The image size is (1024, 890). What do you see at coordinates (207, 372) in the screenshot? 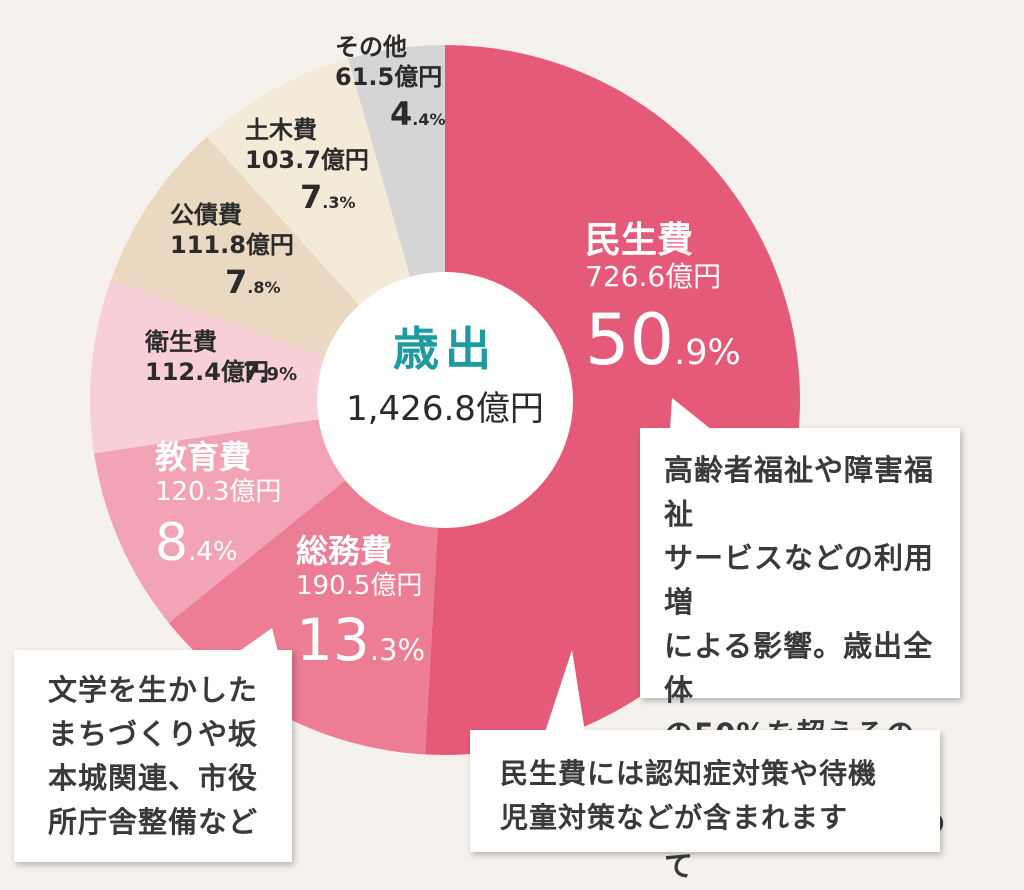
I see `slice-amount-label: 112.4億円` at bounding box center [207, 372].